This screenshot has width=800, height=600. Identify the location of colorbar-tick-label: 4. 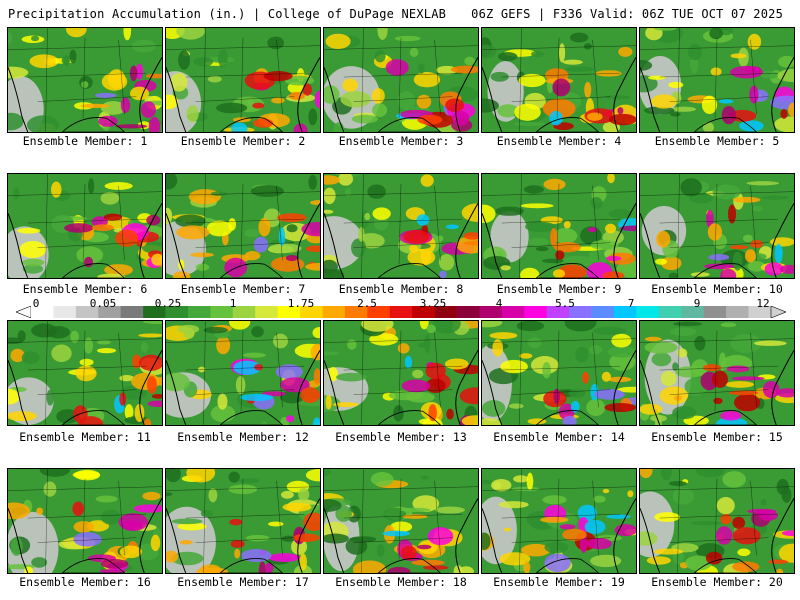
(499, 303).